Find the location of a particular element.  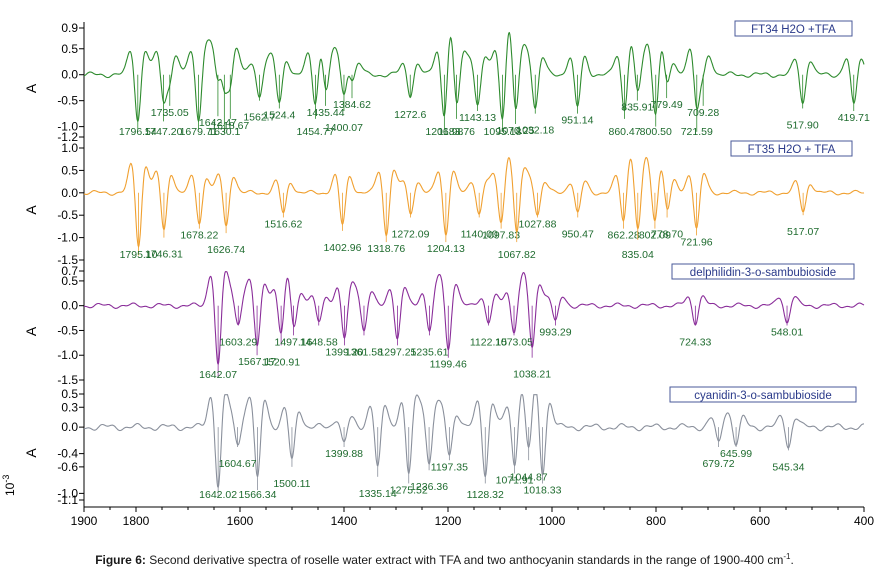

peak-label: 1067.82 is located at coordinates (517, 255).